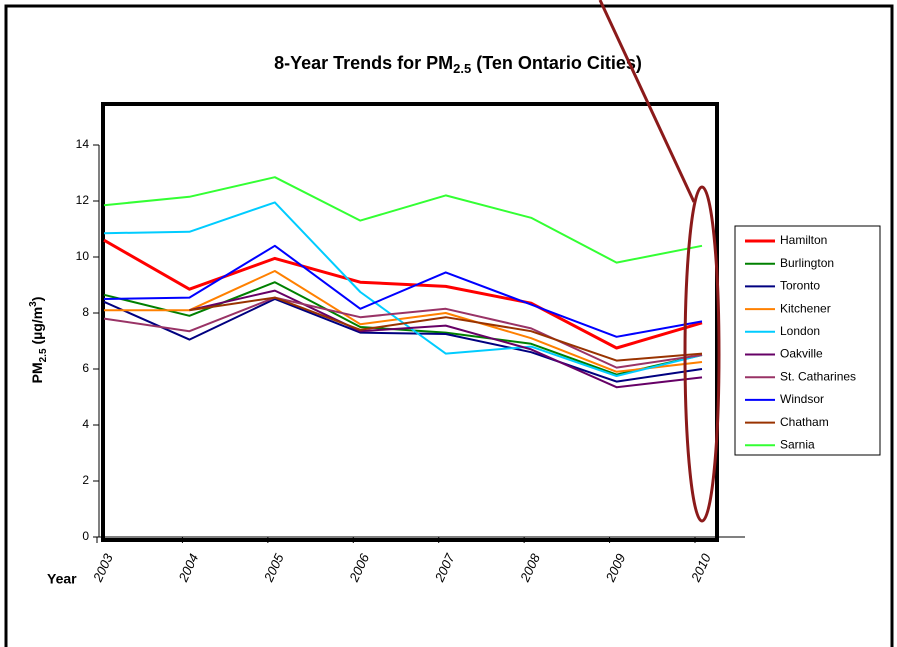  Describe the element at coordinates (33, 304) in the screenshot. I see `y-label-superscript: 3` at that location.